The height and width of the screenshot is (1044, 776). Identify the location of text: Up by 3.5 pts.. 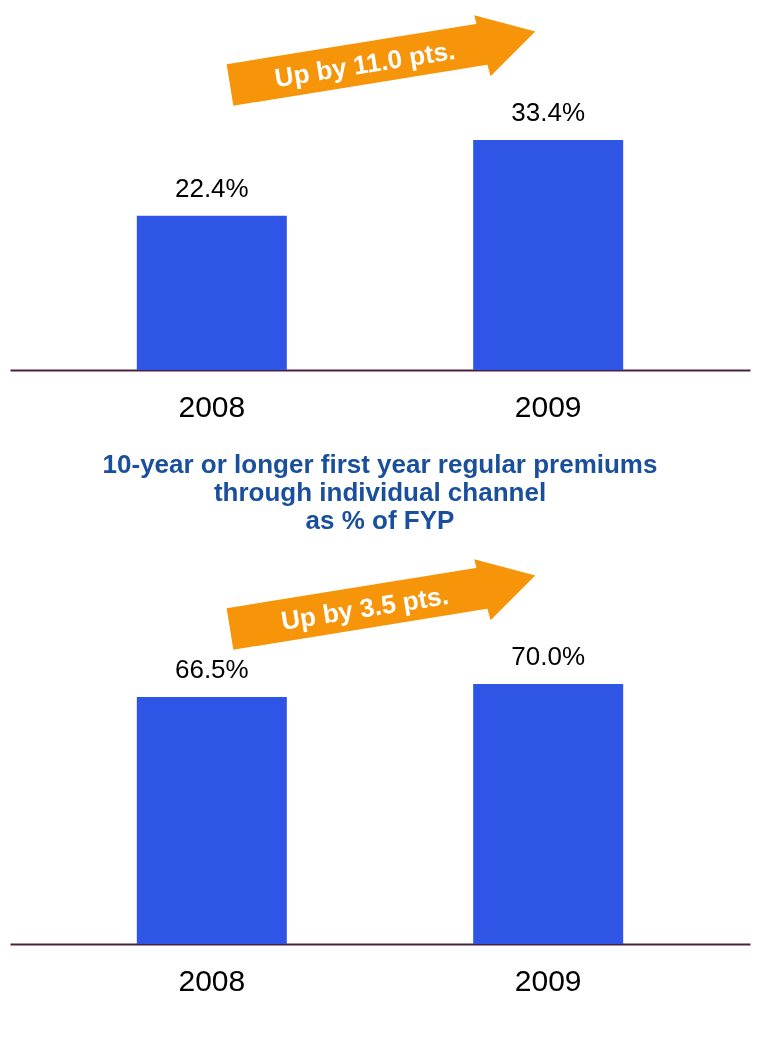
(365, 608).